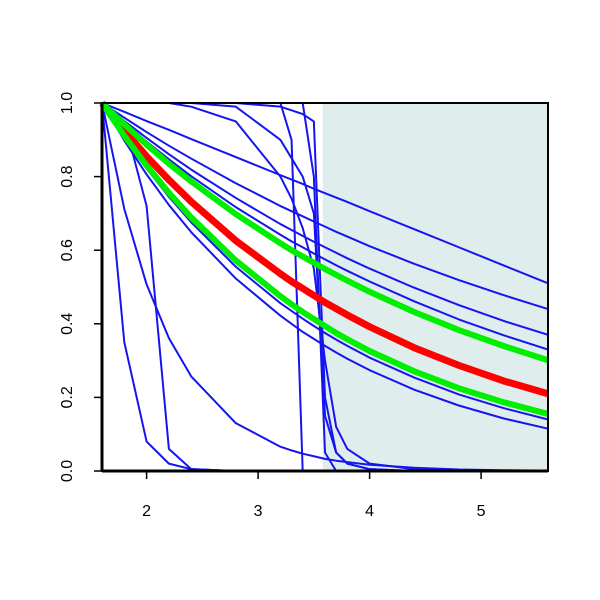  I want to click on y-tick-label: 1.0, so click(67, 103).